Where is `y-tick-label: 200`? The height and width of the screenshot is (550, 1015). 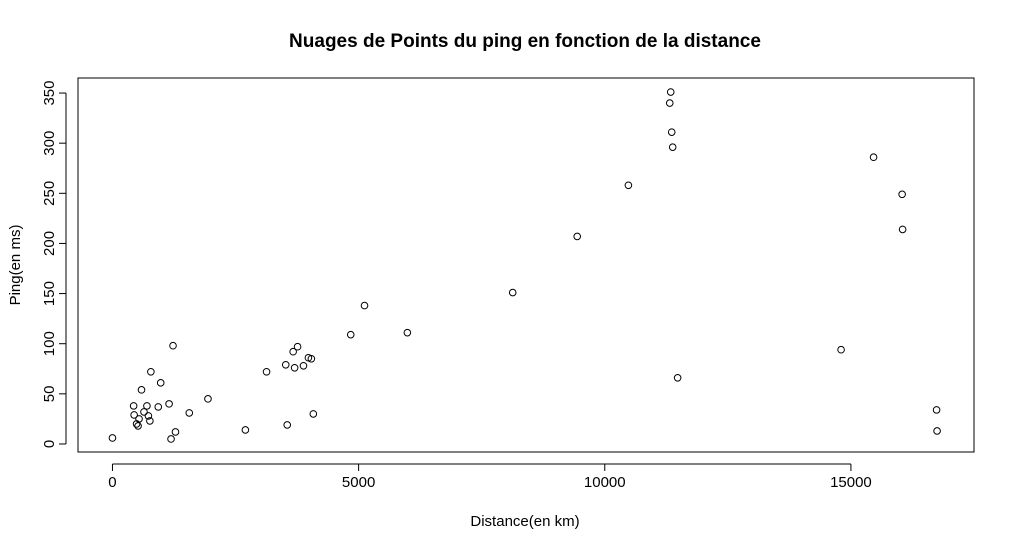 y-tick-label: 200 is located at coordinates (49, 243).